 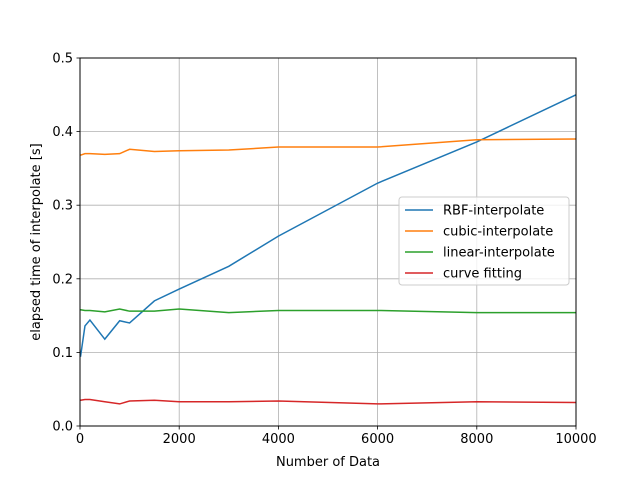 I want to click on x-tick-label: 8000, so click(x=476, y=439).